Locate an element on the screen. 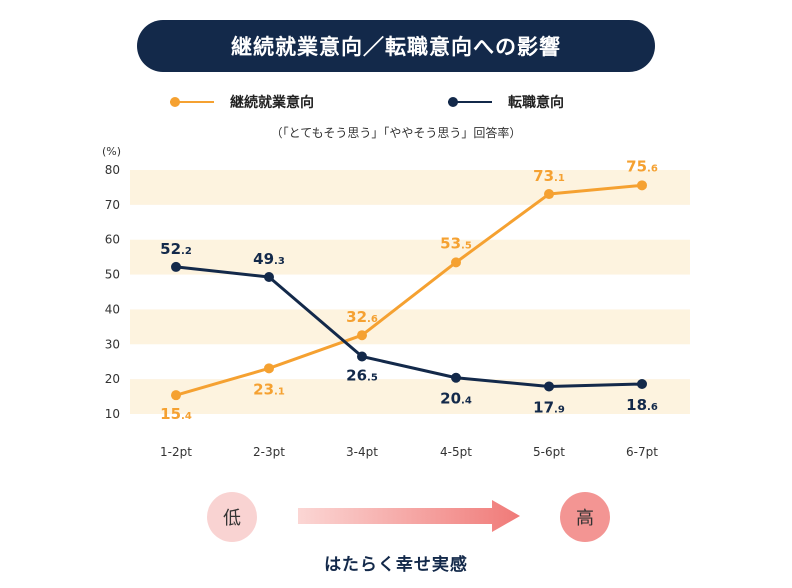 This screenshot has width=792, height=588. y-tick-label: 20 is located at coordinates (112, 379).